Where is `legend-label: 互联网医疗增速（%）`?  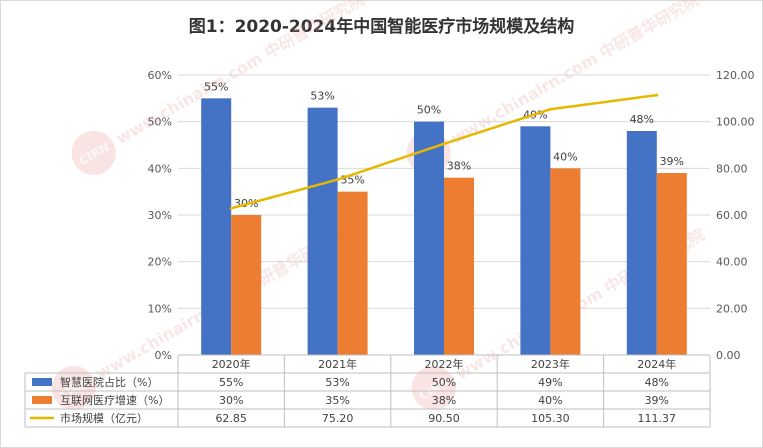
legend-label: 互联网医疗增速（%） is located at coordinates (114, 400).